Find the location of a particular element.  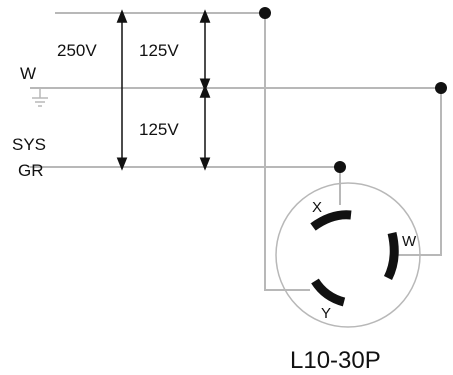

label-sys: SYS is located at coordinates (29, 144).